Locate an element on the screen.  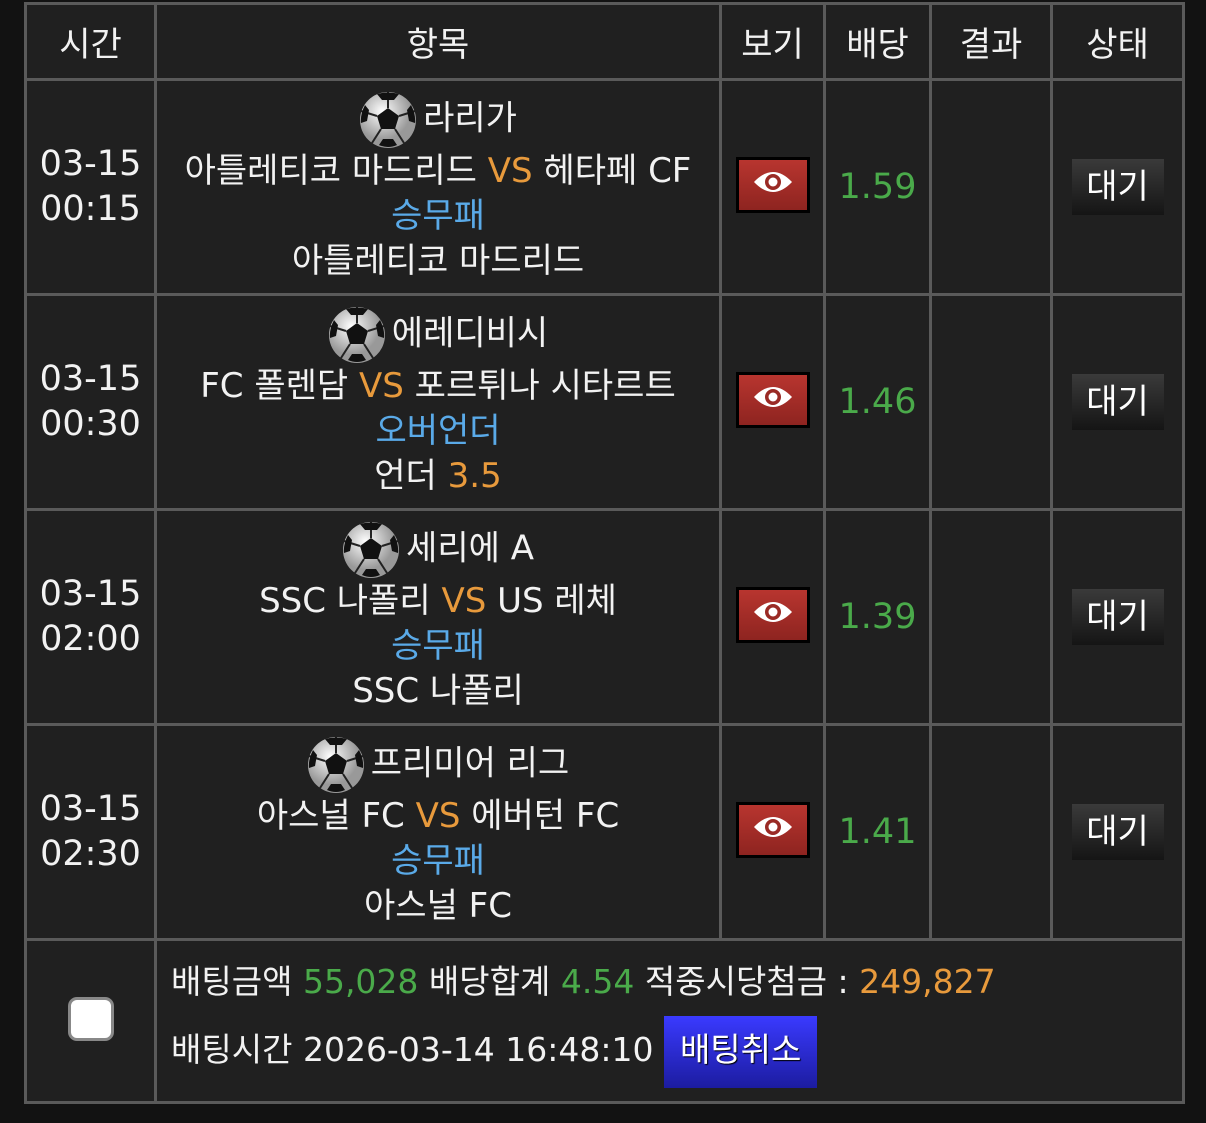
match-teams: FC 폴렌담 VS 포르튀나 시타르트 is located at coordinates (438, 386).